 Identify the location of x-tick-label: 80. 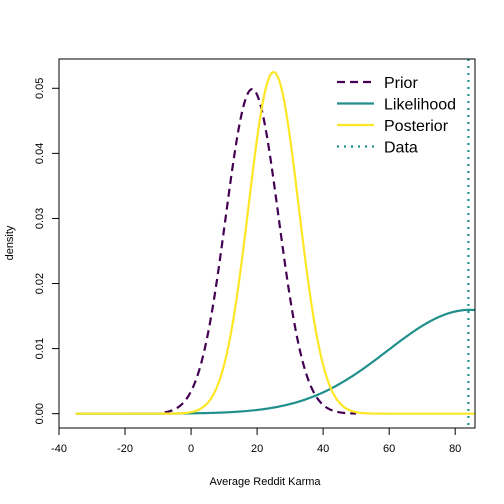
(455, 449).